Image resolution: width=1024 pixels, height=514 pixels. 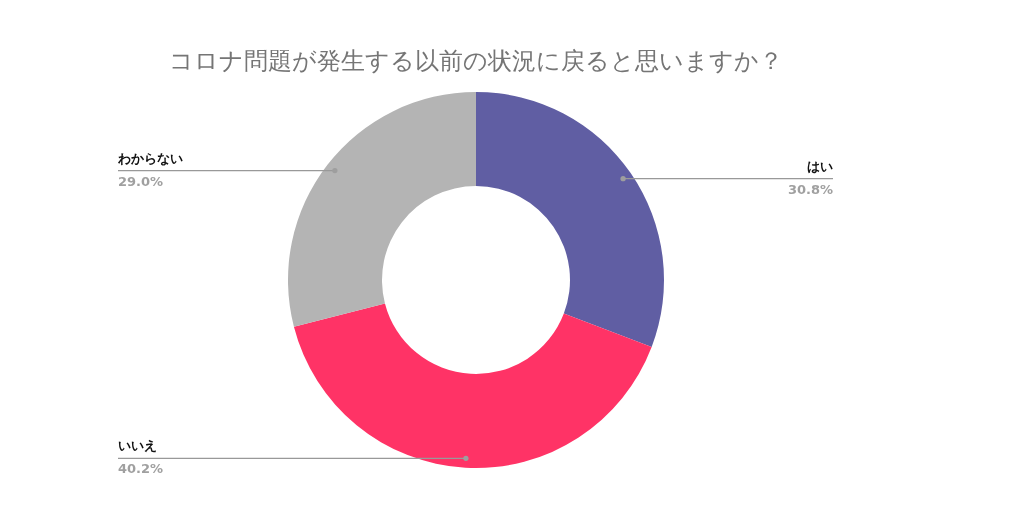 What do you see at coordinates (150, 158) in the screenshot?
I see `slice-label: わからない` at bounding box center [150, 158].